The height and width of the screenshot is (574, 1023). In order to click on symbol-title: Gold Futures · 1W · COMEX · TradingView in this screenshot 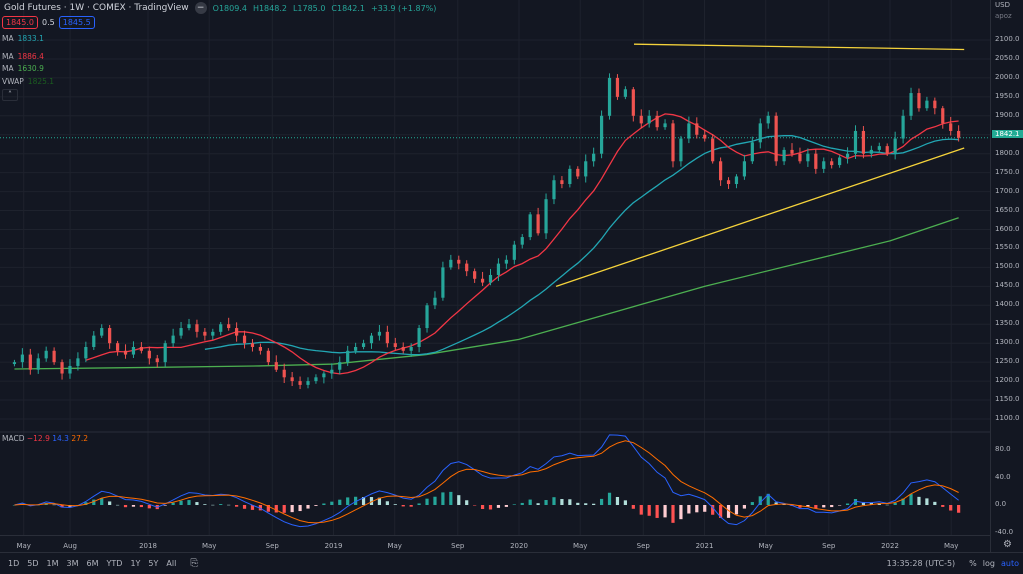, I will do `click(96, 8)`.